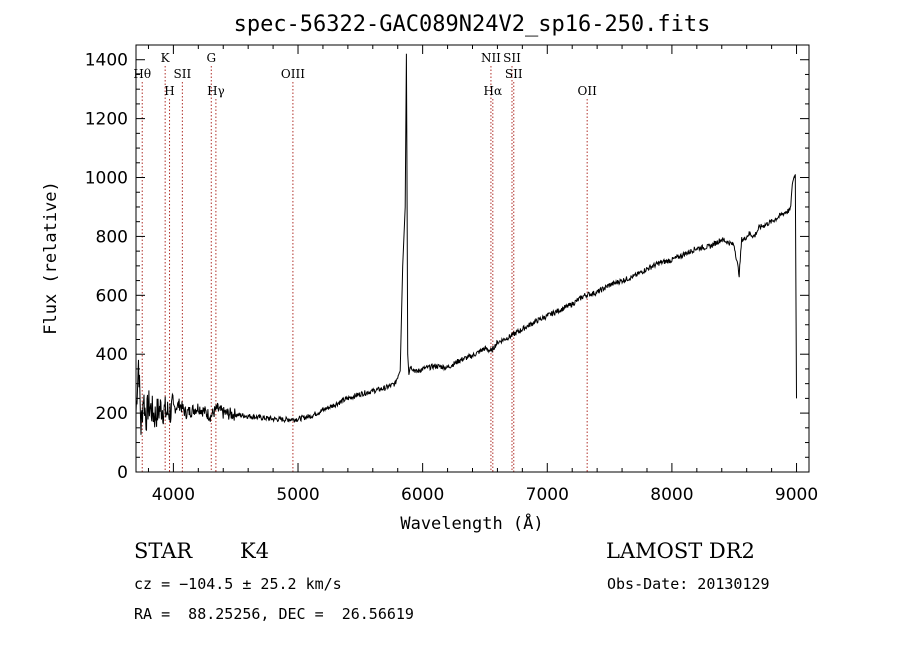 This screenshot has width=900, height=649. What do you see at coordinates (106, 61) in the screenshot?
I see `y-tick-label: 1400` at bounding box center [106, 61].